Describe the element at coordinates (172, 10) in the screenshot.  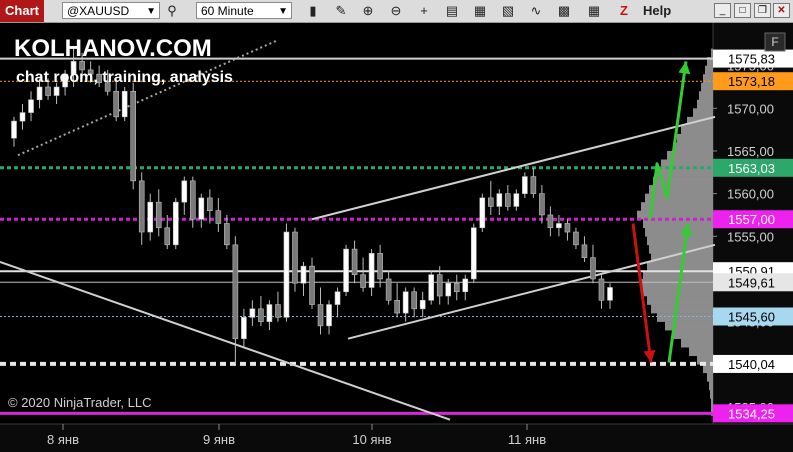
I see `search-icon: ⚲` at that location.